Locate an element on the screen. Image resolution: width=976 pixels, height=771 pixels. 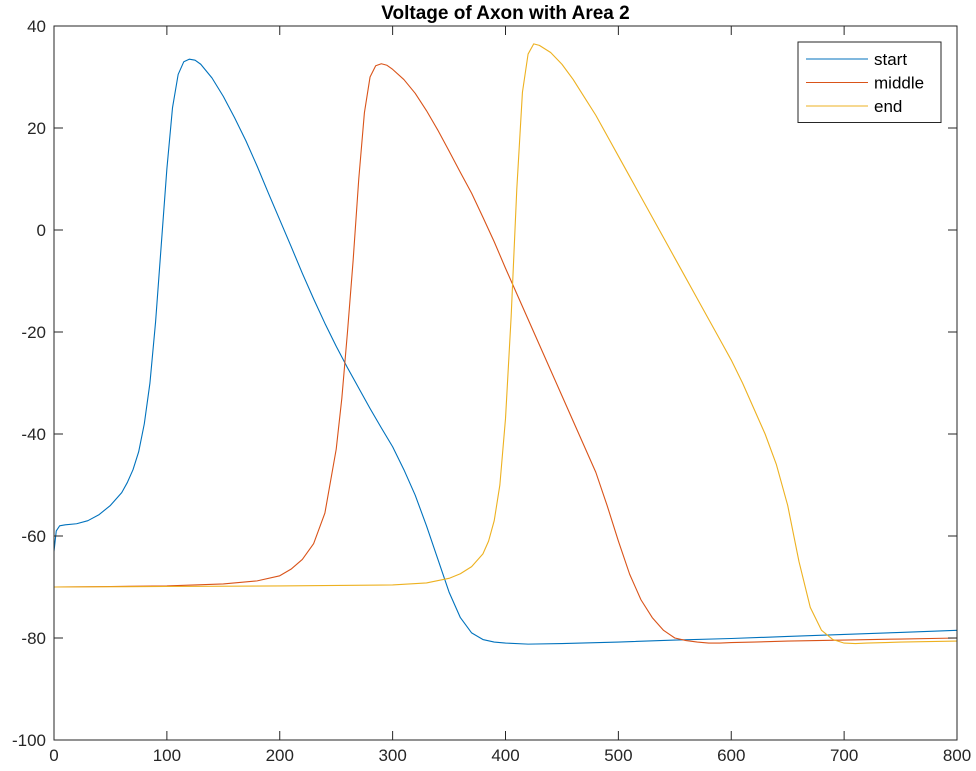
y-tick-label: 0 is located at coordinates (41, 230).